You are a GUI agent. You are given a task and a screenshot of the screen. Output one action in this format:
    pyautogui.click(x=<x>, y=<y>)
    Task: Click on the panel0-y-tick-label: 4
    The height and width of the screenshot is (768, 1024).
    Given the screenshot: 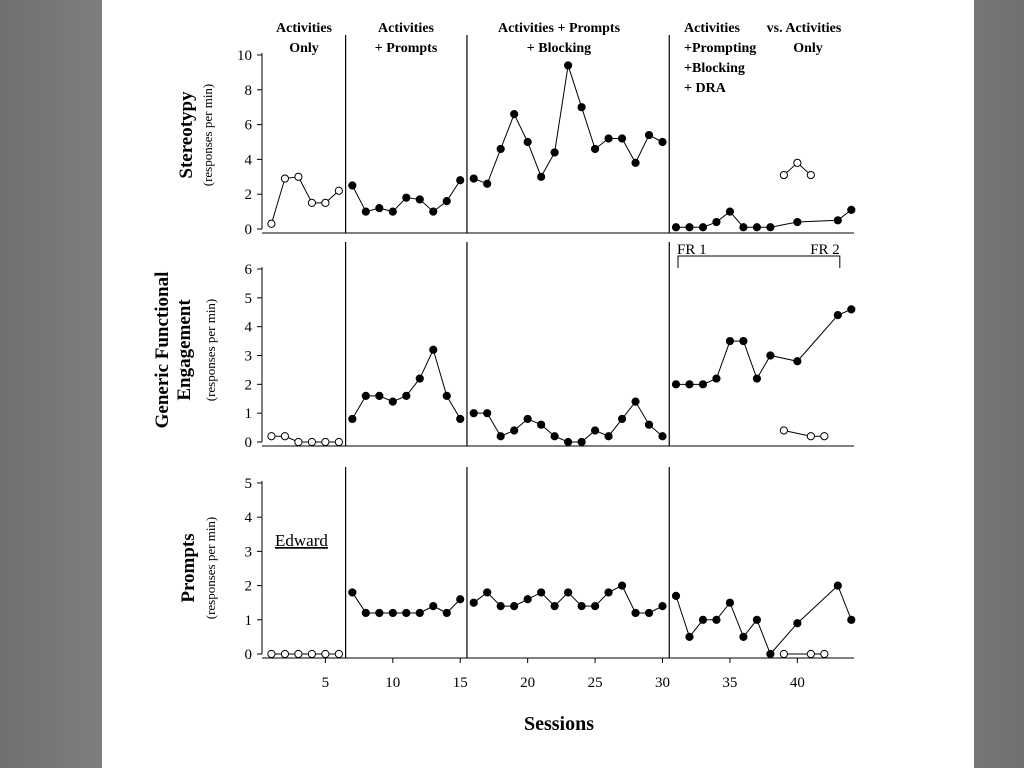 What is the action you would take?
    pyautogui.click(x=249, y=160)
    